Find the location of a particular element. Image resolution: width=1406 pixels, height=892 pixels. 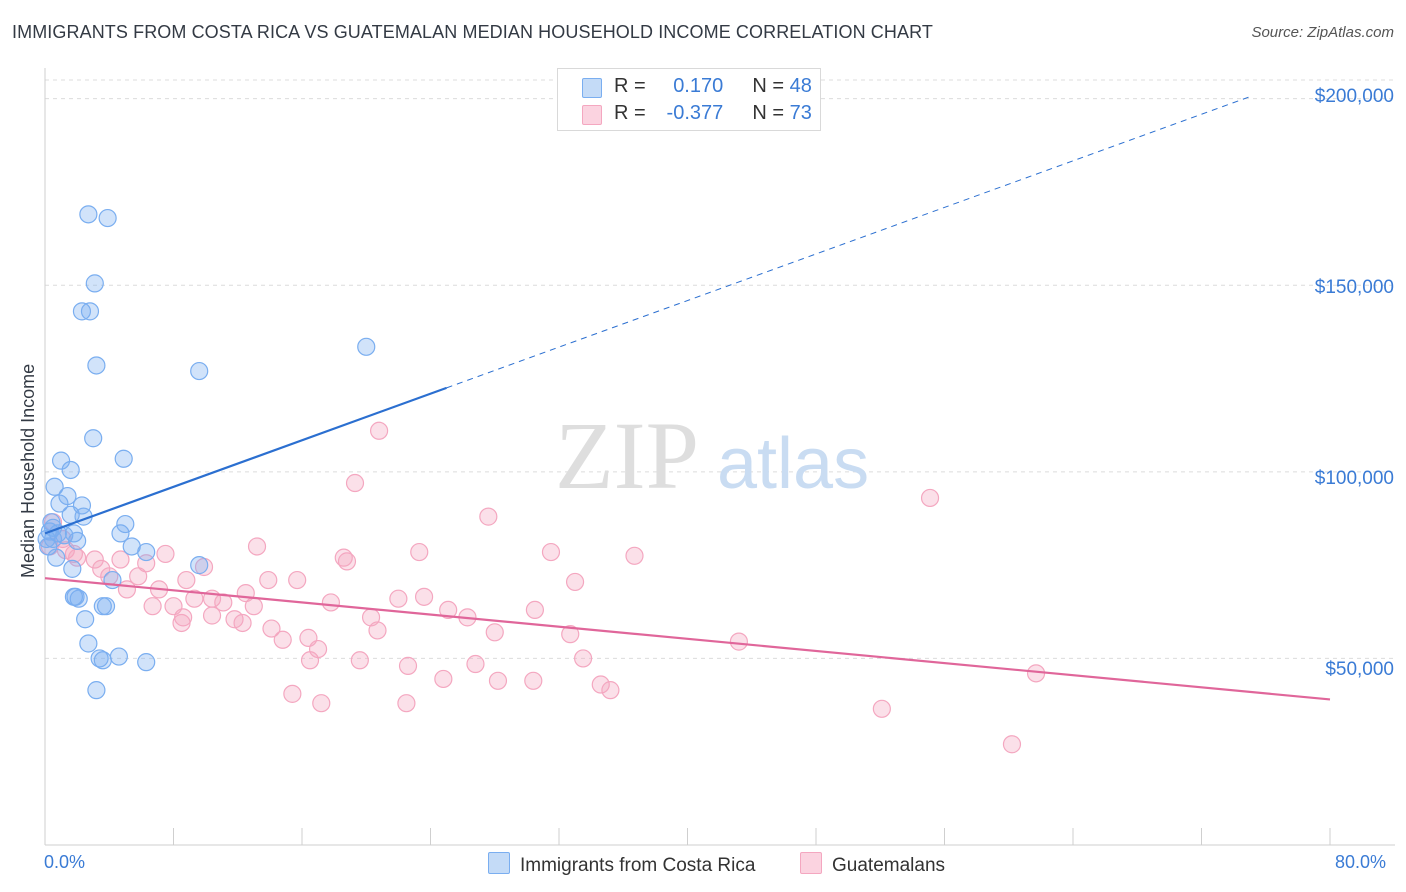

bottom-legend-costa-rica: Immigrants from Costa Rica is located at coordinates (621, 864).